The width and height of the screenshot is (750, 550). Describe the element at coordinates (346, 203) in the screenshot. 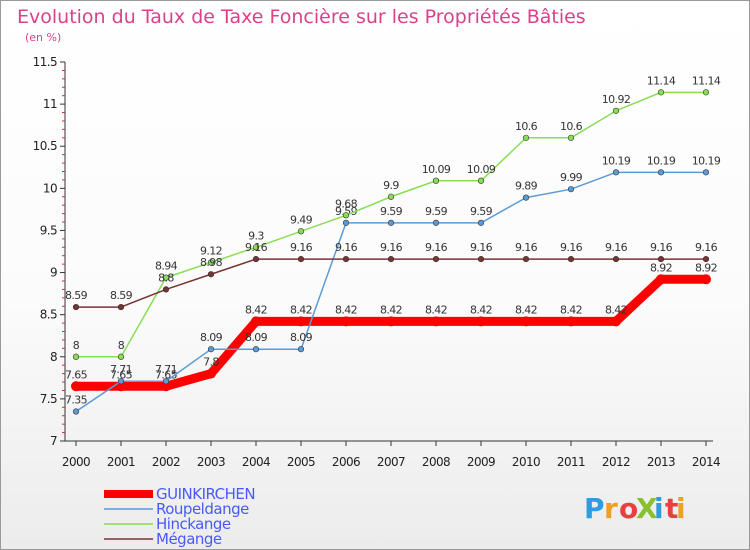

I see `data-label: 9.68` at that location.